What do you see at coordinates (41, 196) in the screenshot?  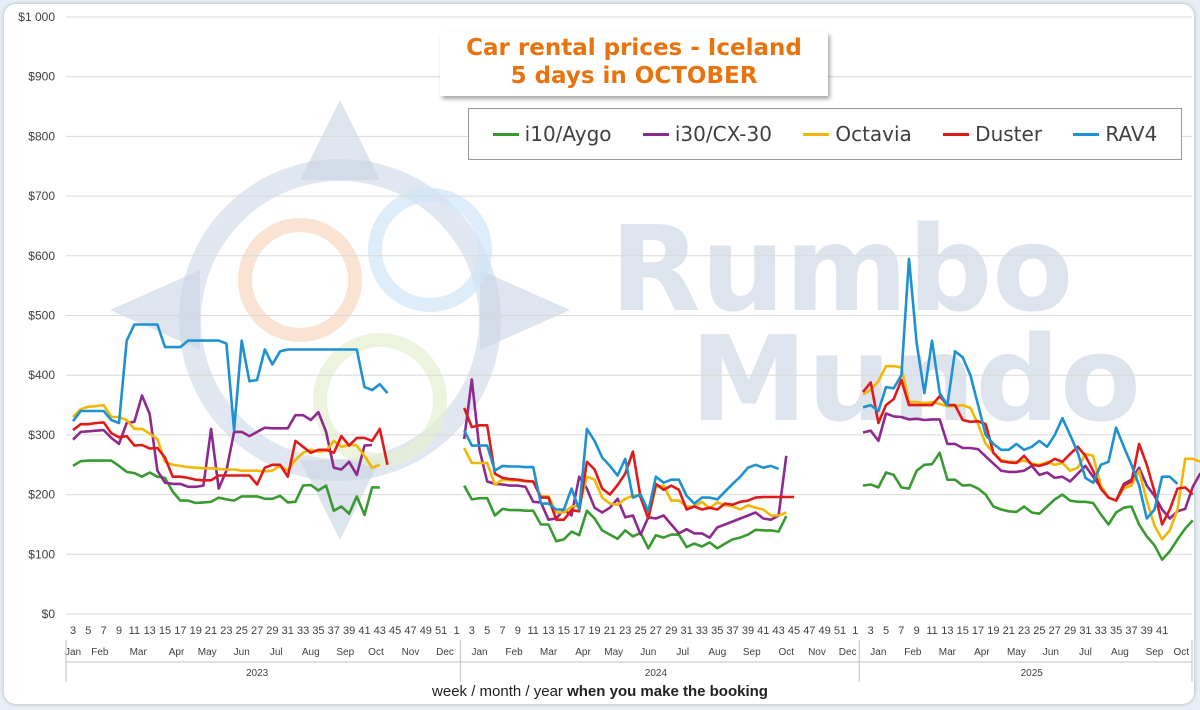 I see `y-tick-label: $700` at bounding box center [41, 196].